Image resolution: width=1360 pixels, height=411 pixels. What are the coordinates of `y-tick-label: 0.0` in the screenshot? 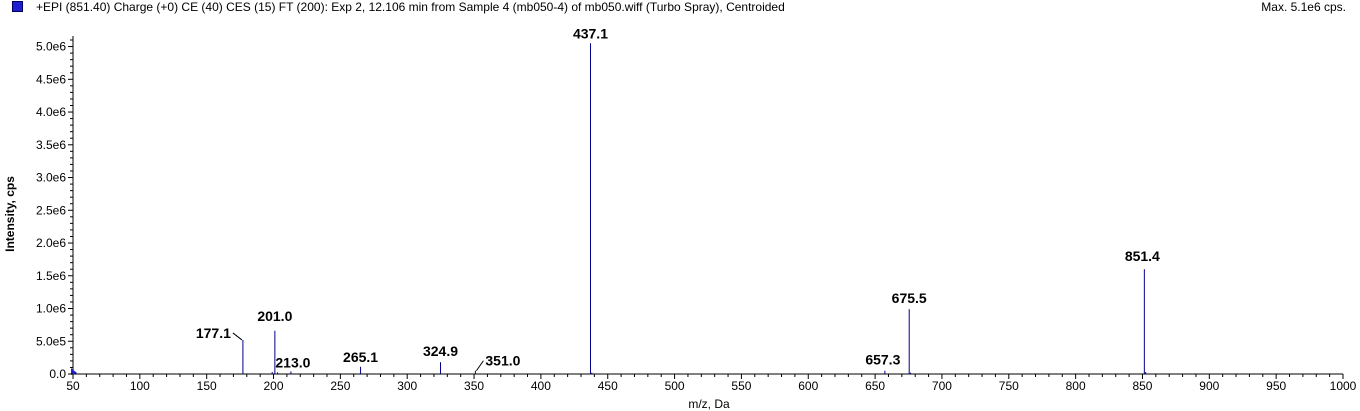 It's located at (57, 374).